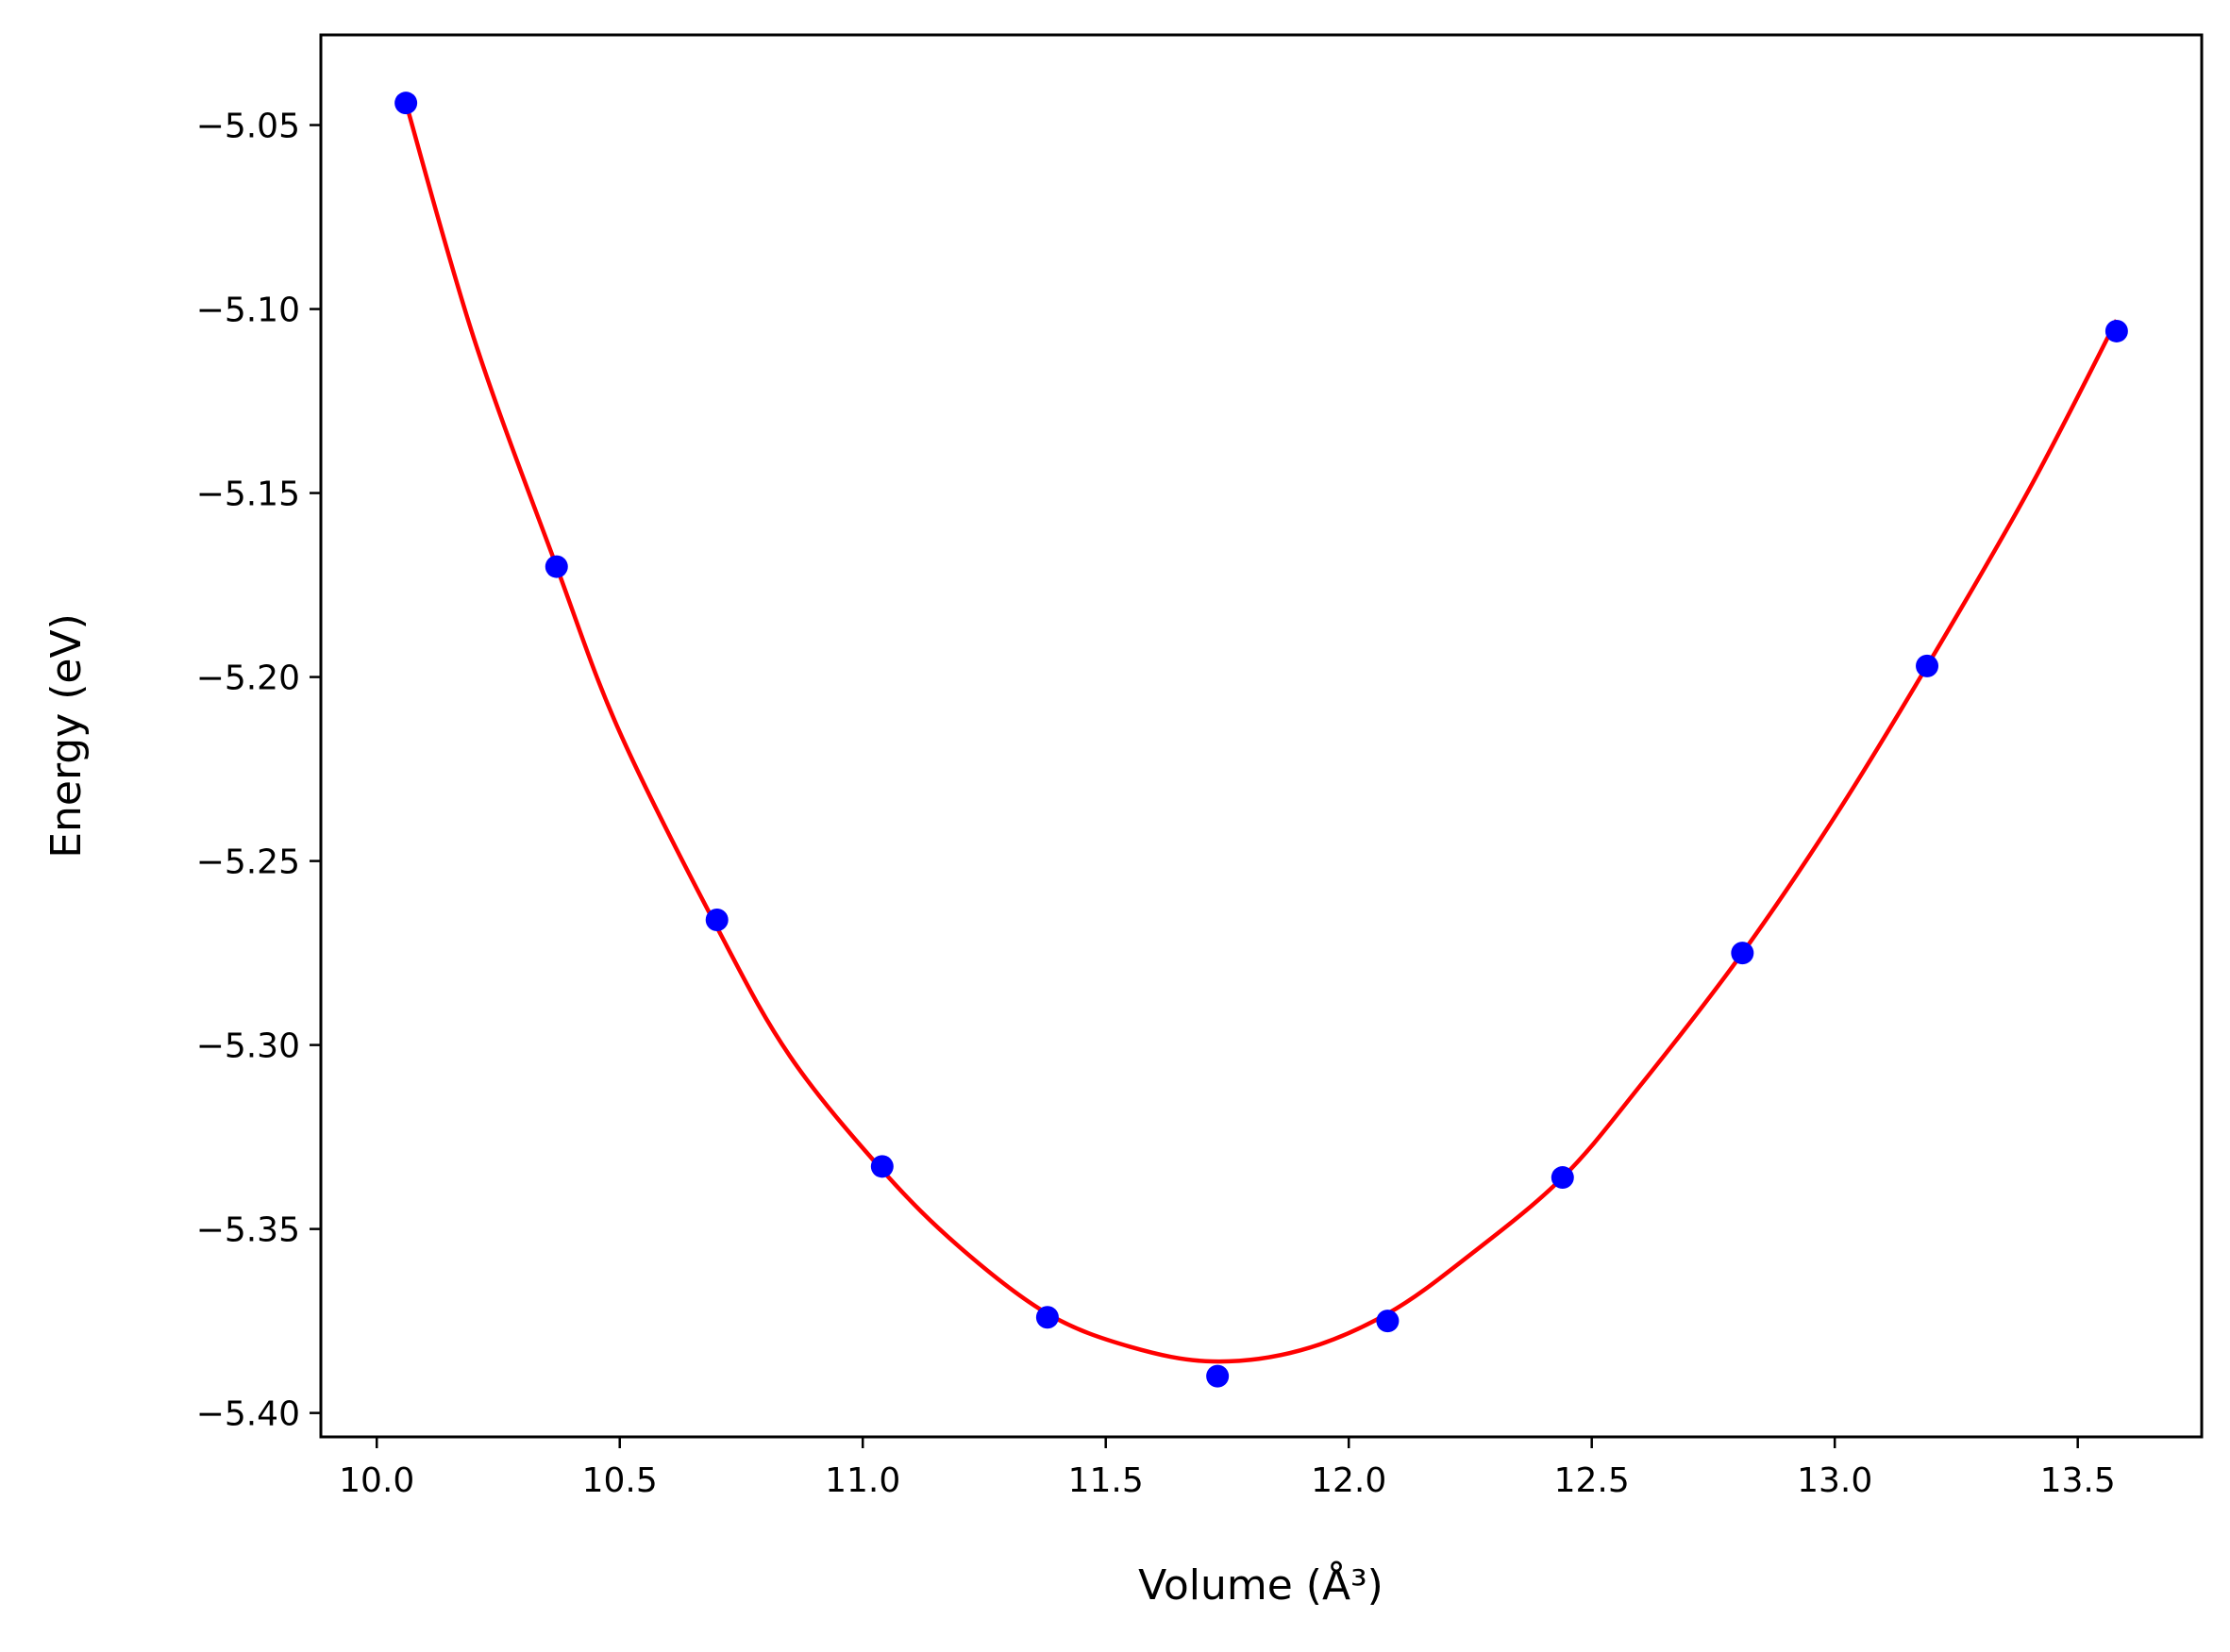 This screenshot has height=1652, width=2230. I want to click on x-axis-title: Volume (Å³), so click(1260, 1585).